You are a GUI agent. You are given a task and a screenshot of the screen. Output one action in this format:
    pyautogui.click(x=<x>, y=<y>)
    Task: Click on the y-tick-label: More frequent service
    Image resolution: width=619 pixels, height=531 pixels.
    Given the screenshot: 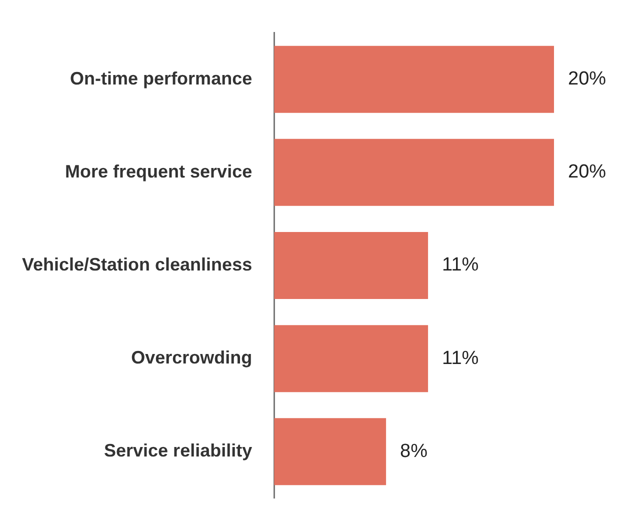 What is the action you would take?
    pyautogui.click(x=158, y=171)
    